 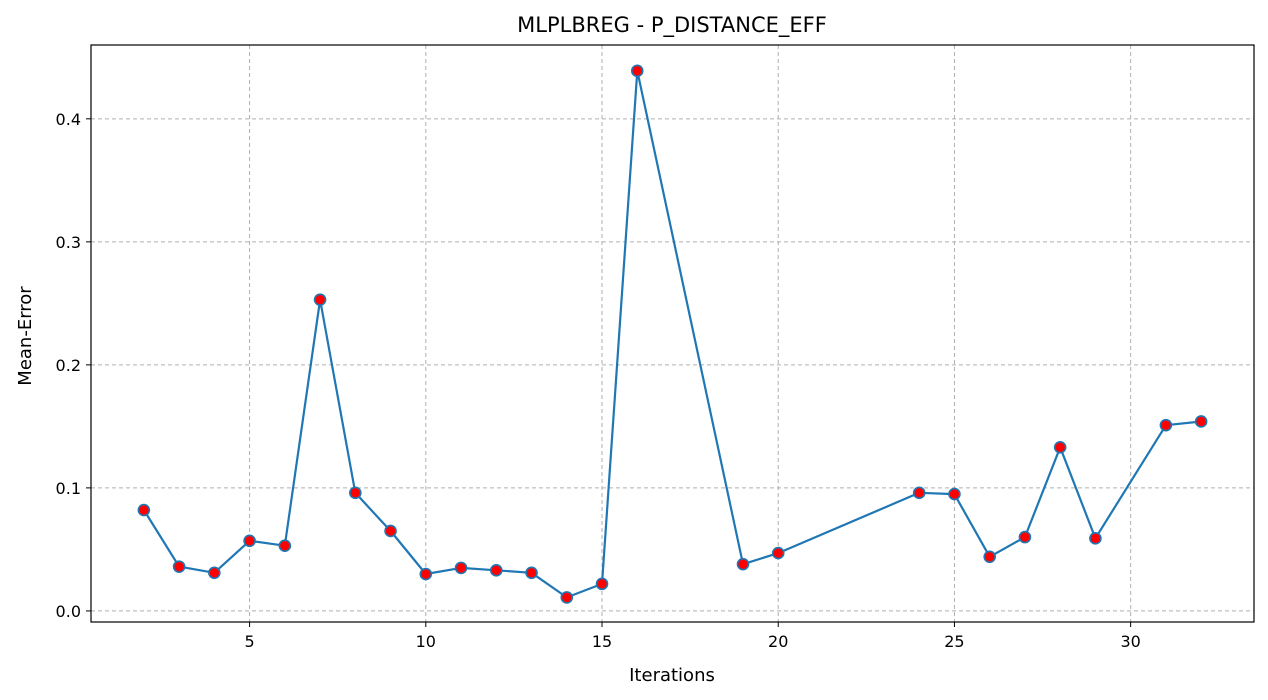 What do you see at coordinates (778, 641) in the screenshot?
I see `x-tick-label: 20` at bounding box center [778, 641].